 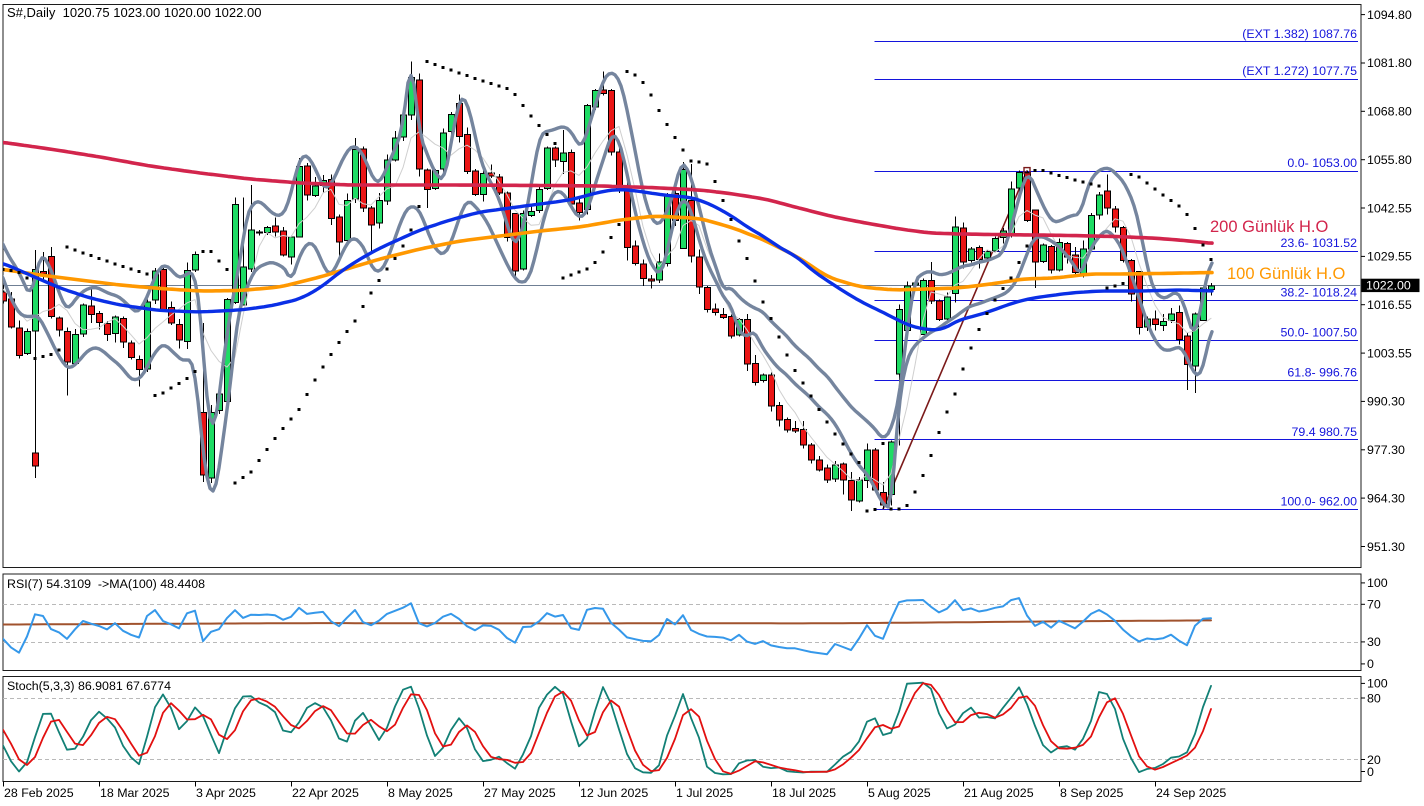 What do you see at coordinates (1374, 642) in the screenshot?
I see `svg-text: 30` at bounding box center [1374, 642].